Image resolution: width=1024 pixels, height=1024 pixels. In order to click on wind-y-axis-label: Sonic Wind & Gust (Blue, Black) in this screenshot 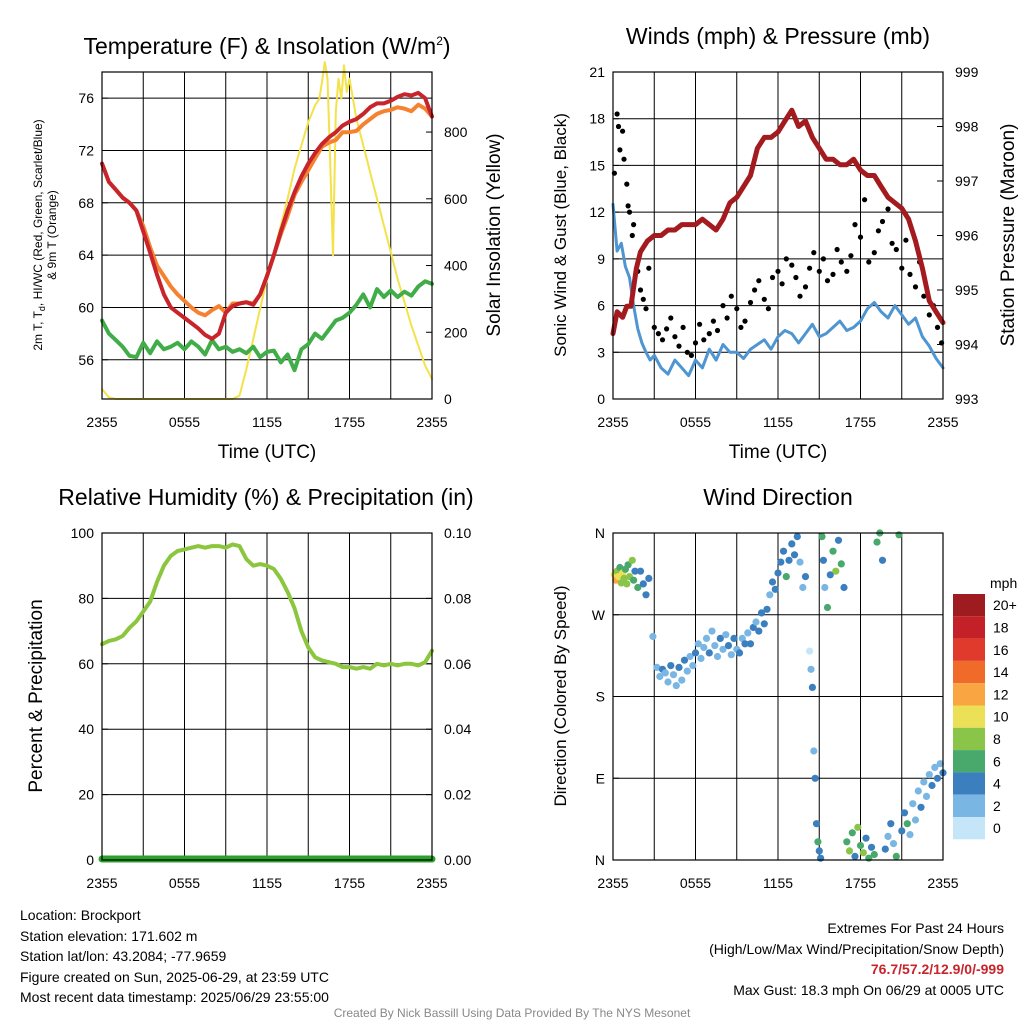, I will do `click(560, 235)`.